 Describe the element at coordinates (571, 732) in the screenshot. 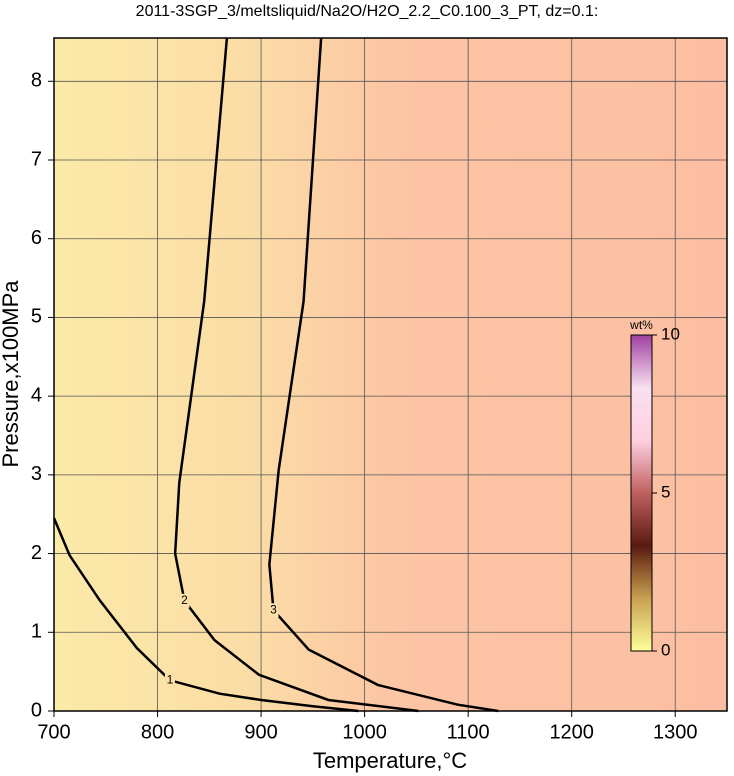

I see `x-tick-label: 1200` at that location.